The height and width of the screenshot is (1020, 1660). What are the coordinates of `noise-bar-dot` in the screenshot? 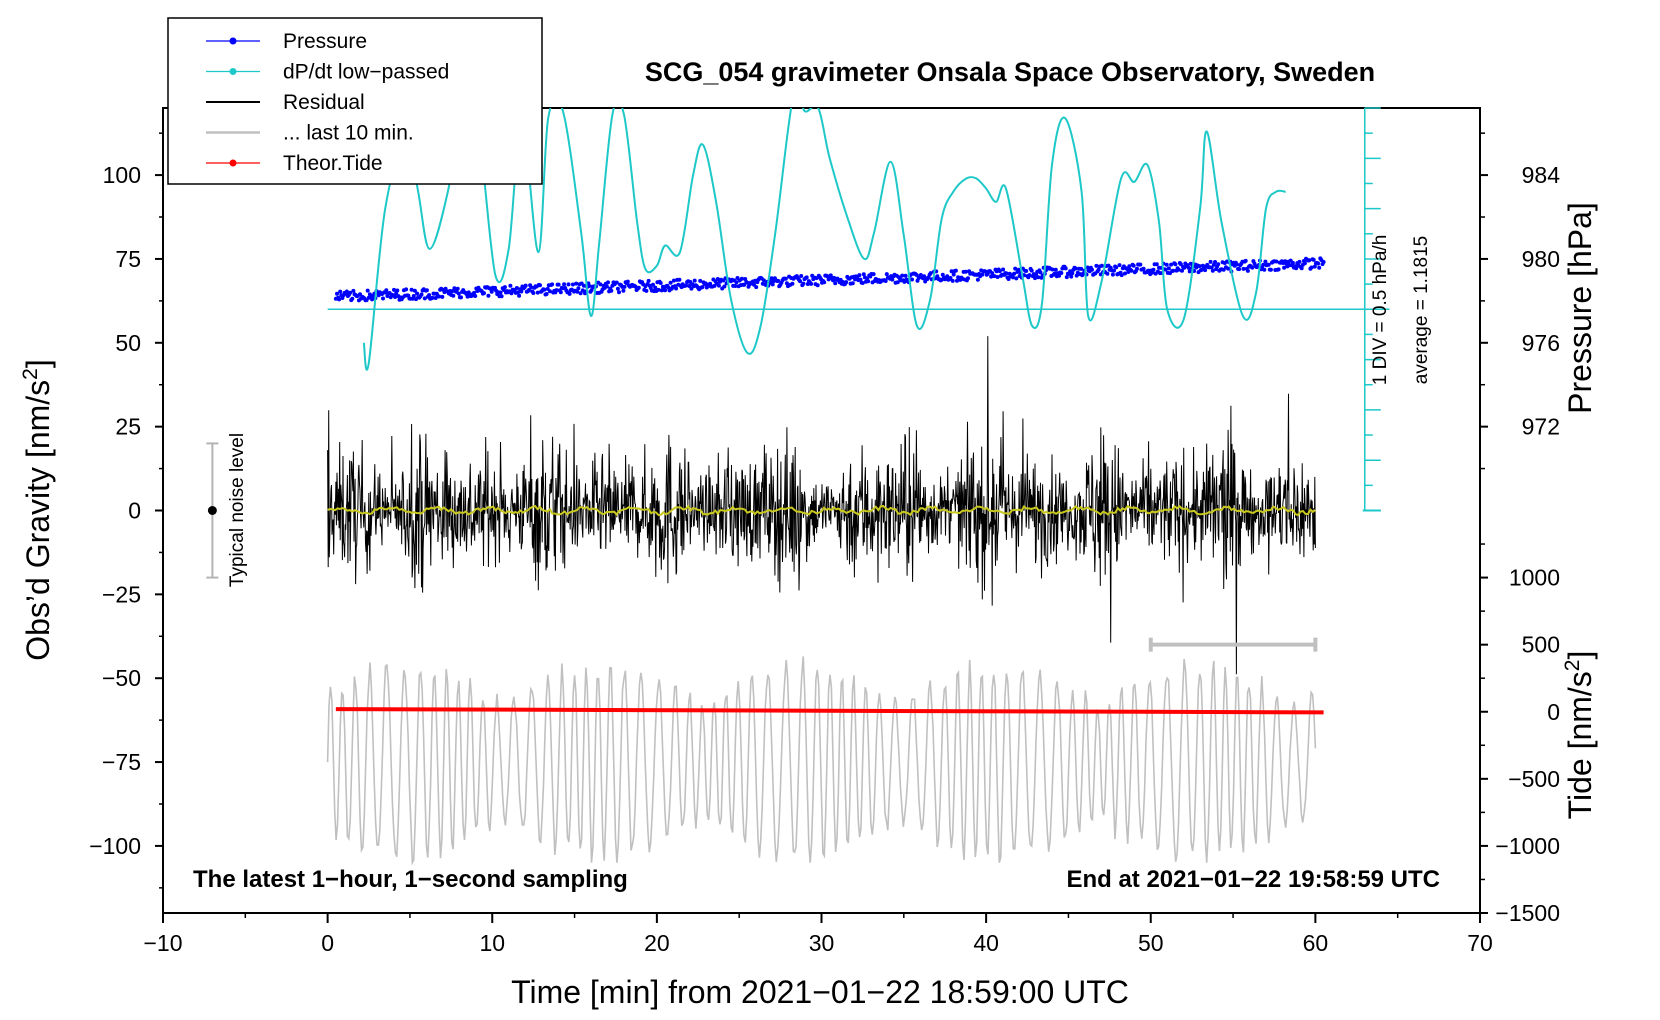 It's located at (212, 510).